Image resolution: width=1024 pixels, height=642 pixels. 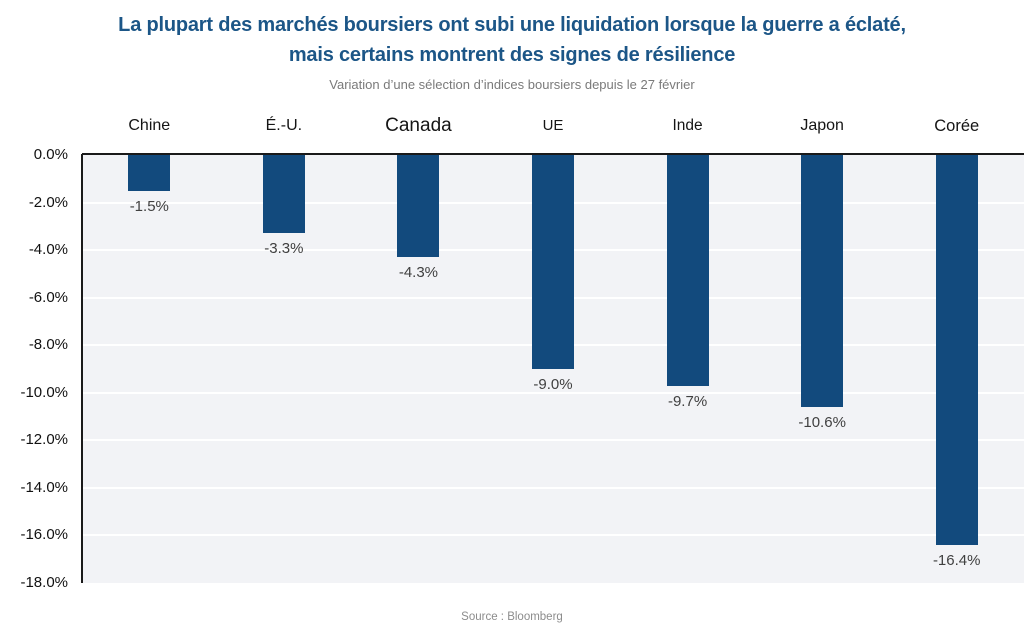 I want to click on y-axis-line, so click(x=82, y=368).